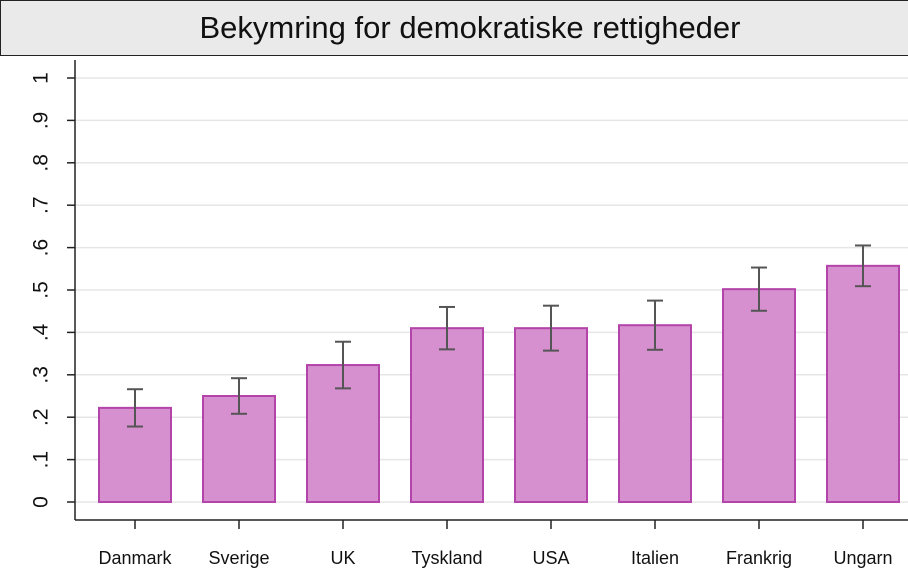 Image resolution: width=908 pixels, height=574 pixels. What do you see at coordinates (41, 121) in the screenshot?
I see `y-tick-label: .9` at bounding box center [41, 121].